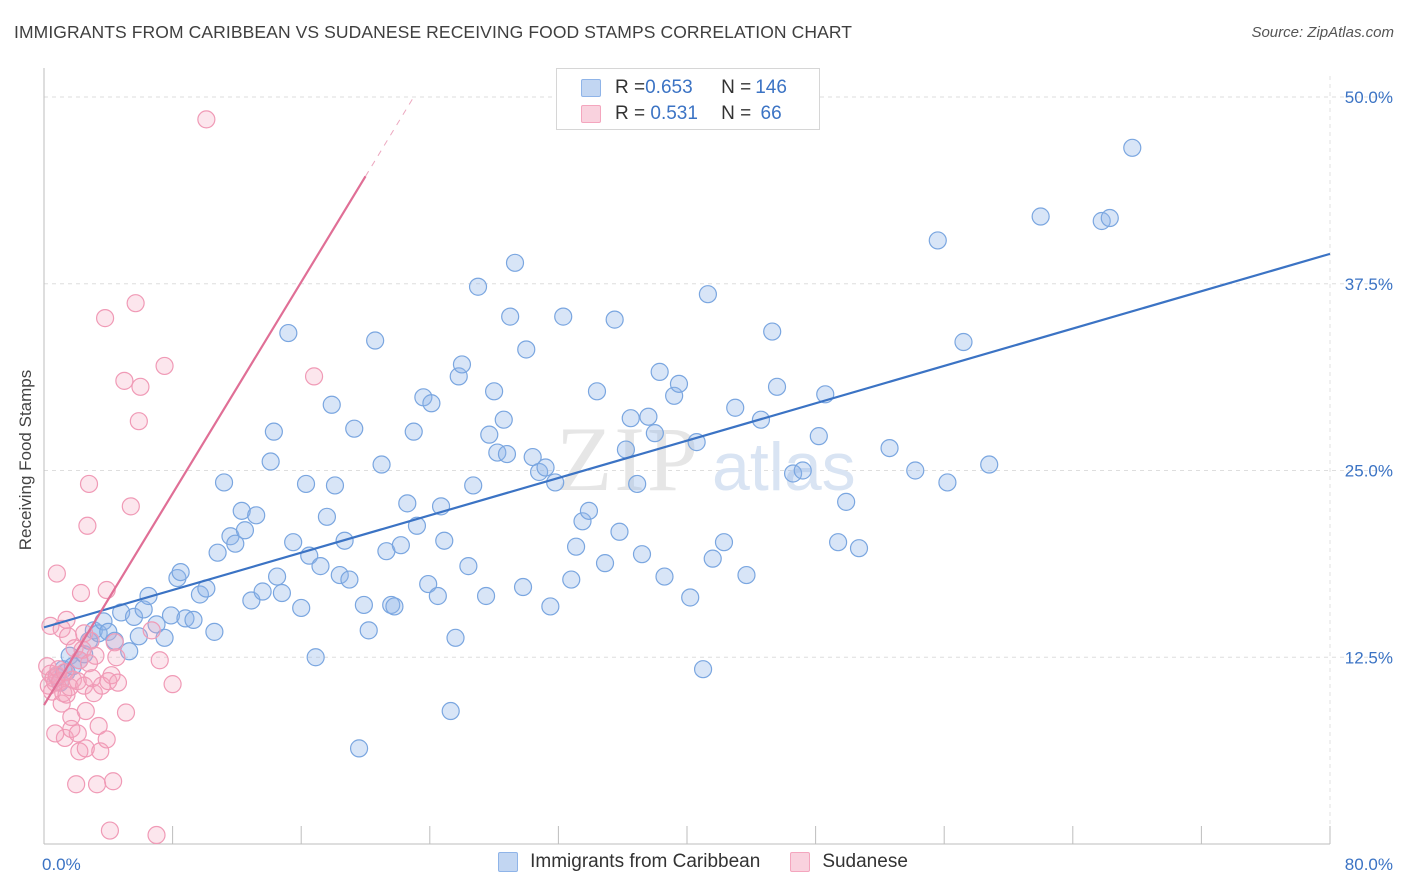  I want to click on watermark-atlas: atlas, so click(784, 467).